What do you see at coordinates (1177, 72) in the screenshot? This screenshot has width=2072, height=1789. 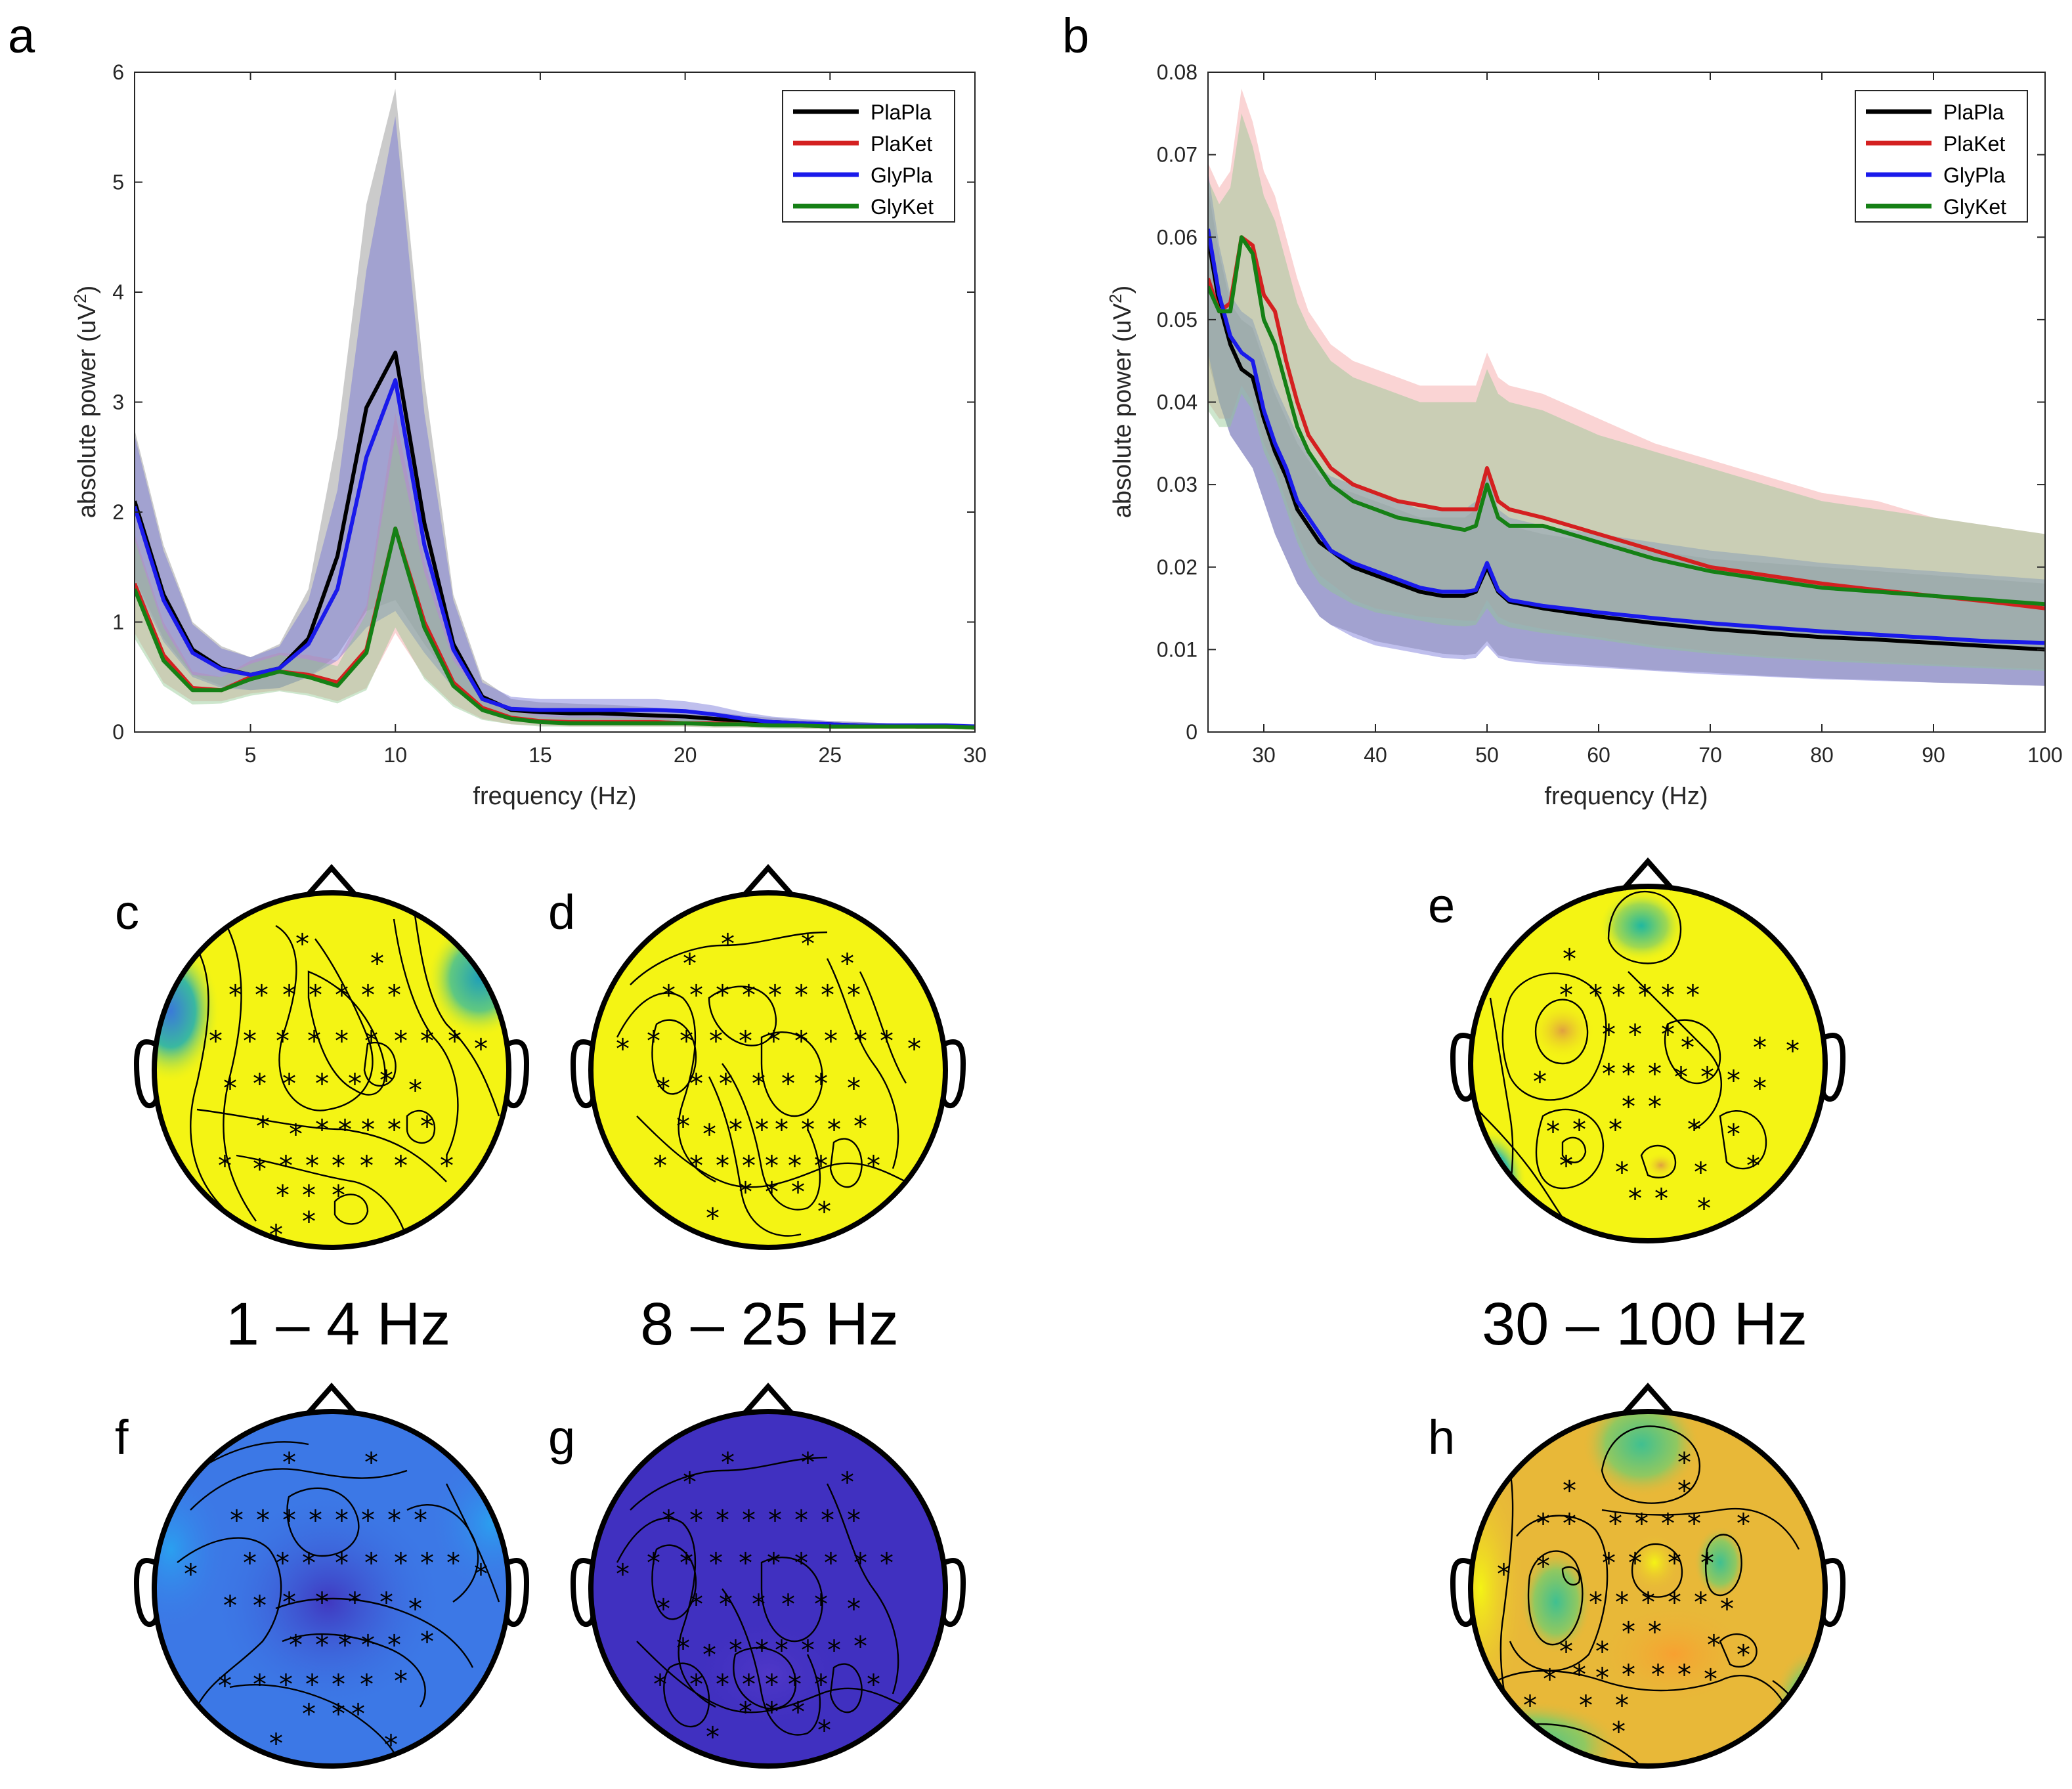 I see `b-ytick-label: 0.08` at bounding box center [1177, 72].